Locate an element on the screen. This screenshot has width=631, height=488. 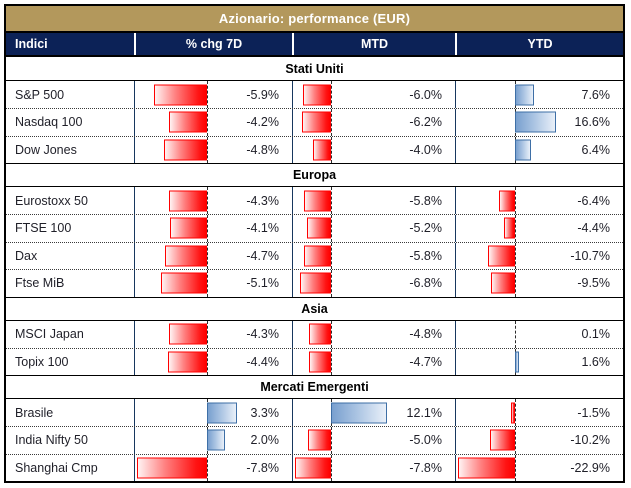
index-name: Dow Jones is located at coordinates (46, 149).